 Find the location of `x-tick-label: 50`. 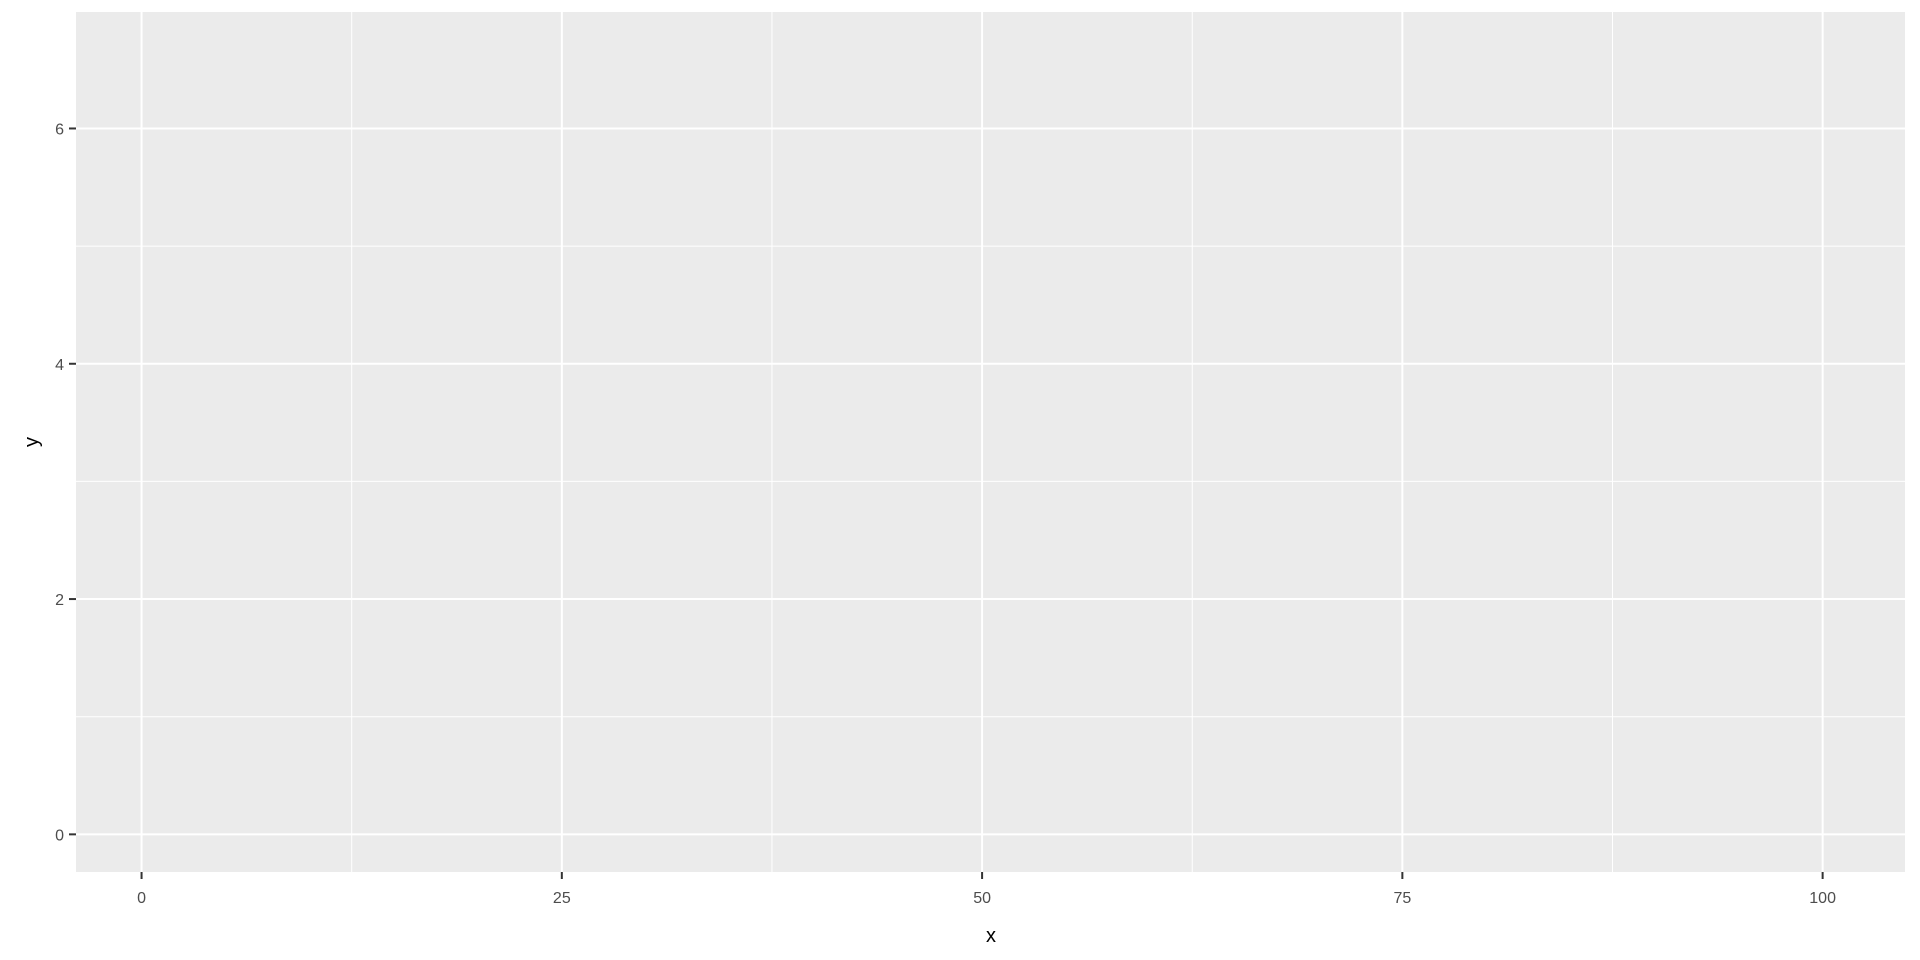

x-tick-label: 50 is located at coordinates (982, 898).